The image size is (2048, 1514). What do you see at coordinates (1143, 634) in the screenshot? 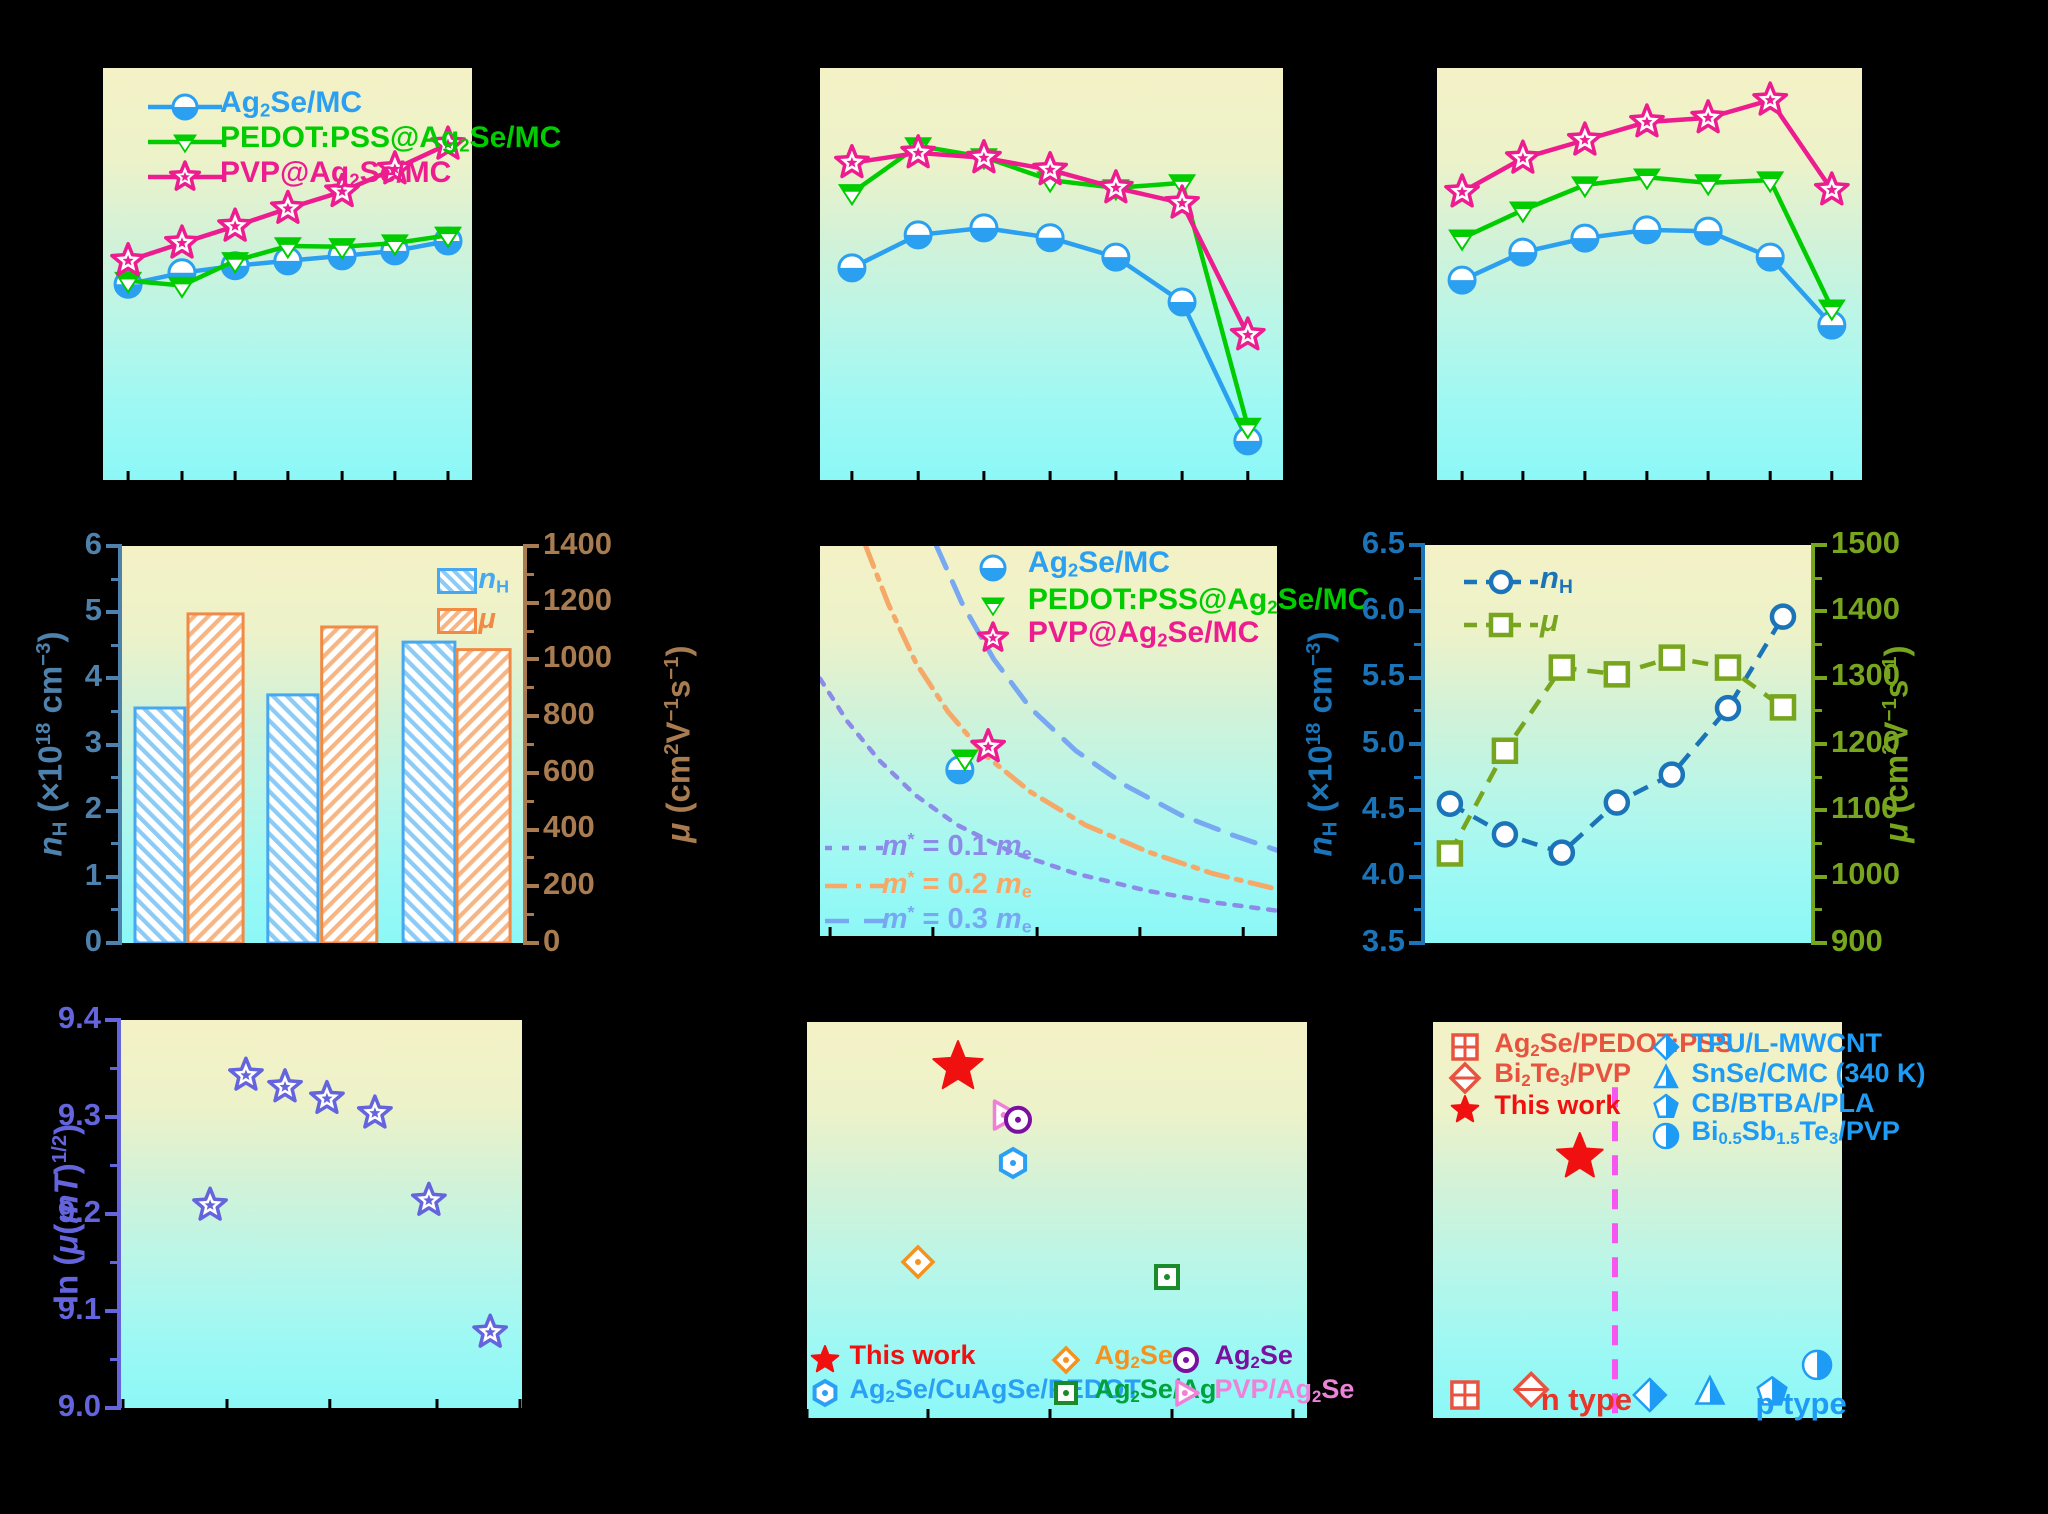
I see `legend-series-label: PVP@Ag2Se/MC` at bounding box center [1143, 634].